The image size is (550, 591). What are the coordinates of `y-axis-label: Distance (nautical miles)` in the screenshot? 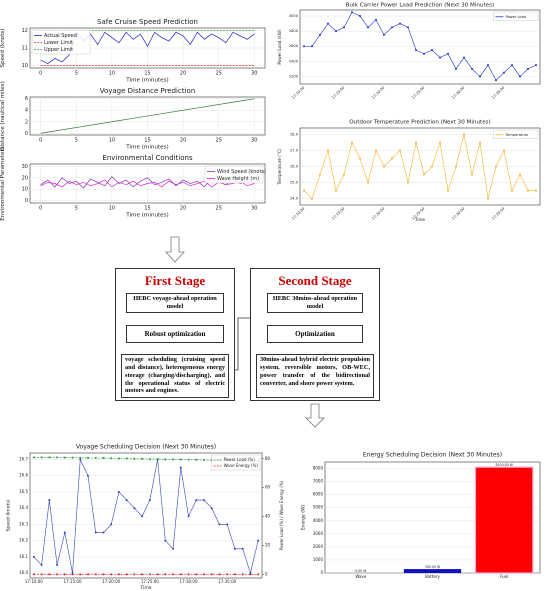 It's located at (3, 116).